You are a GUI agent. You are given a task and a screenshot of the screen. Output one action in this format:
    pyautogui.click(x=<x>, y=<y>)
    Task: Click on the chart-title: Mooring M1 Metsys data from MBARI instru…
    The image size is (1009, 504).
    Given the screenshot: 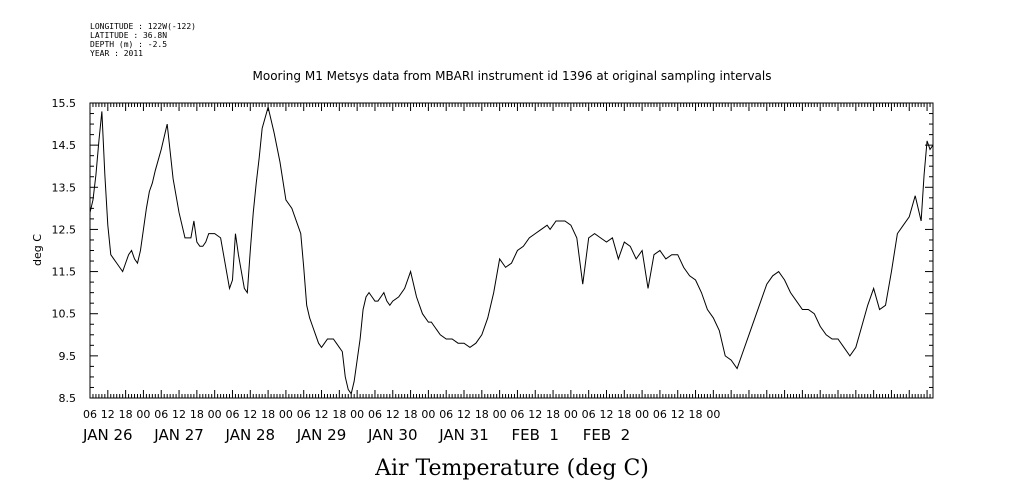 What is the action you would take?
    pyautogui.click(x=512, y=76)
    